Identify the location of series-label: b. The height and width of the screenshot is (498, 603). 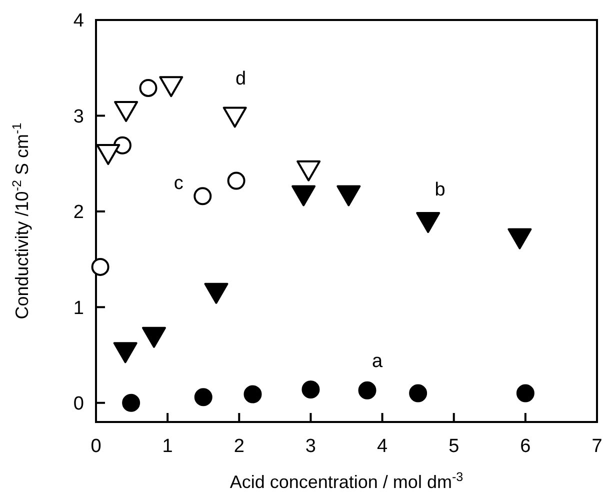
(440, 190).